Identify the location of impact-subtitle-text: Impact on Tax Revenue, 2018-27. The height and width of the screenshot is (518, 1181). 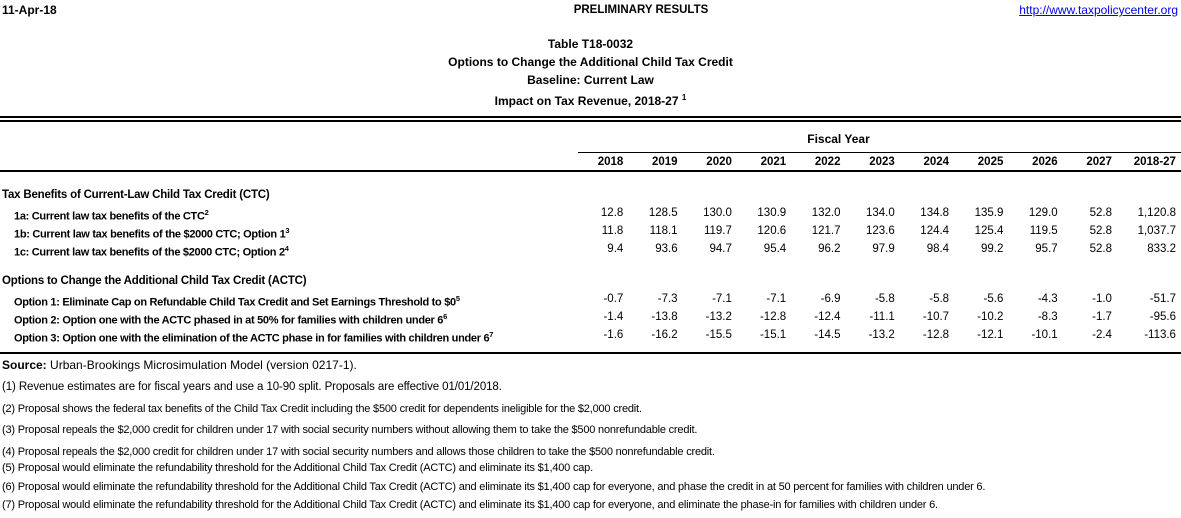
(586, 101).